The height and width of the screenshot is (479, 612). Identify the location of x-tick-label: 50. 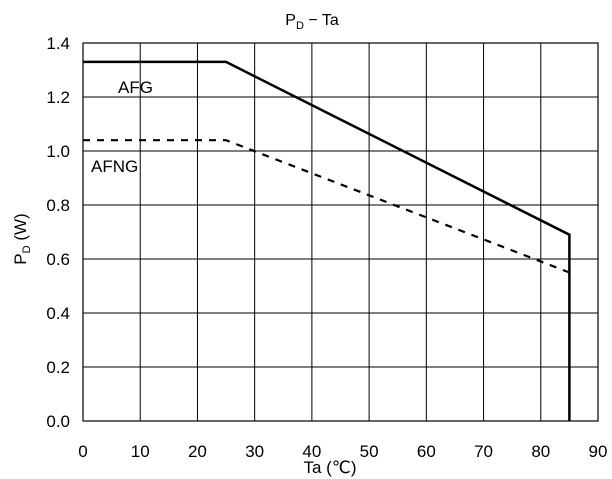
(369, 451).